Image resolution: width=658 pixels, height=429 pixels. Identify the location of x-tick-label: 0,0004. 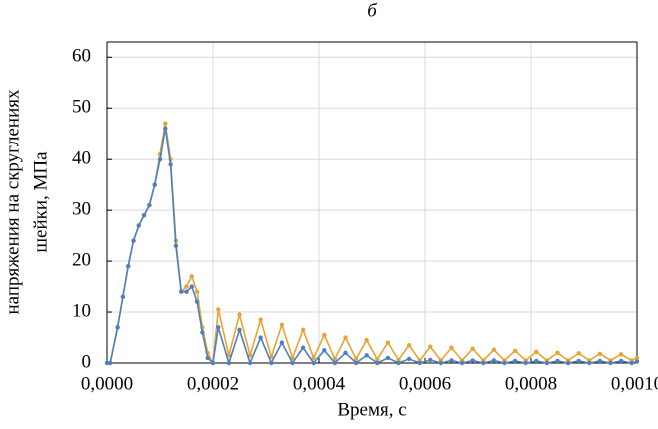
(319, 383).